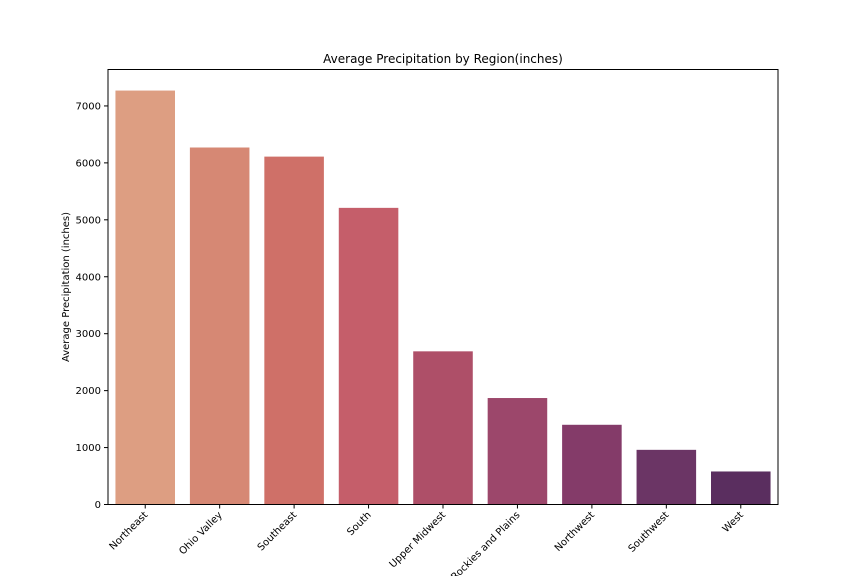 The width and height of the screenshot is (864, 576). Describe the element at coordinates (88, 391) in the screenshot. I see `y-tick-label: 2000` at that location.